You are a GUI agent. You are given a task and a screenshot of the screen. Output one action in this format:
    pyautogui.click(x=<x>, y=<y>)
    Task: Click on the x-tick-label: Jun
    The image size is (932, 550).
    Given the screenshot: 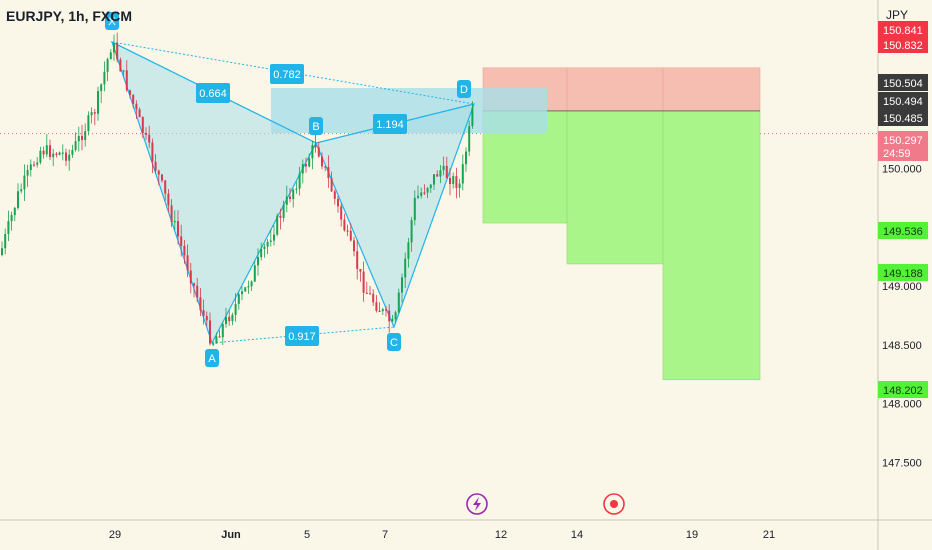 What is the action you would take?
    pyautogui.click(x=231, y=535)
    